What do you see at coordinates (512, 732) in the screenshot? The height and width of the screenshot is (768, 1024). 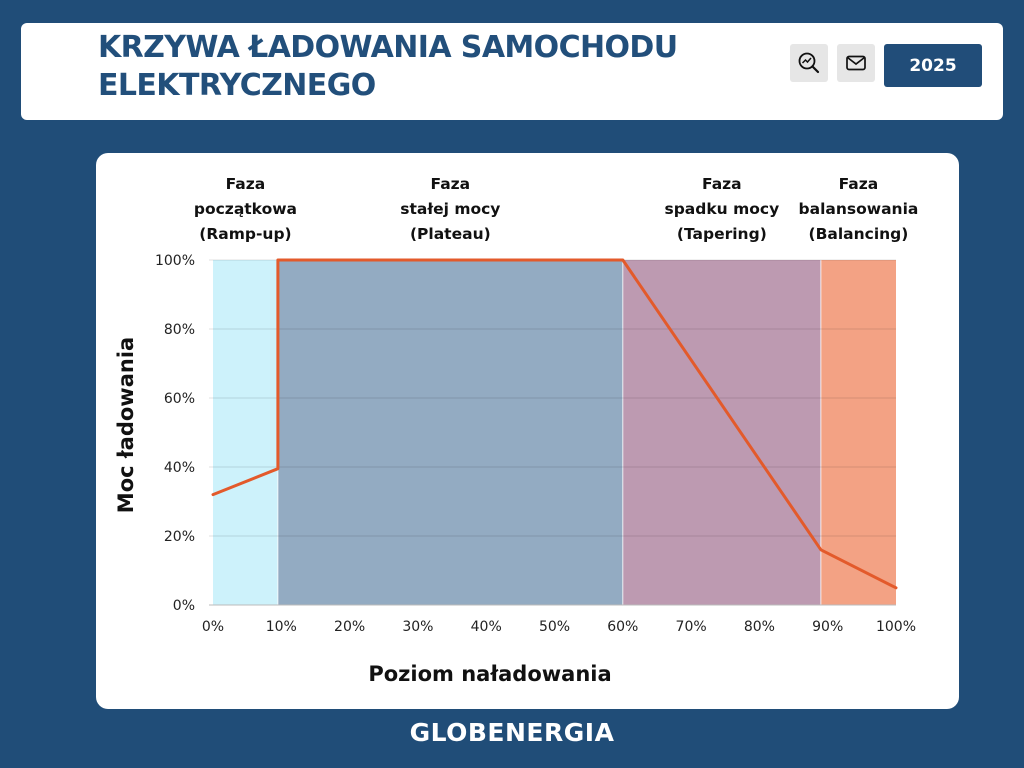 I see `footer-logo: GLOBENERGIA` at bounding box center [512, 732].